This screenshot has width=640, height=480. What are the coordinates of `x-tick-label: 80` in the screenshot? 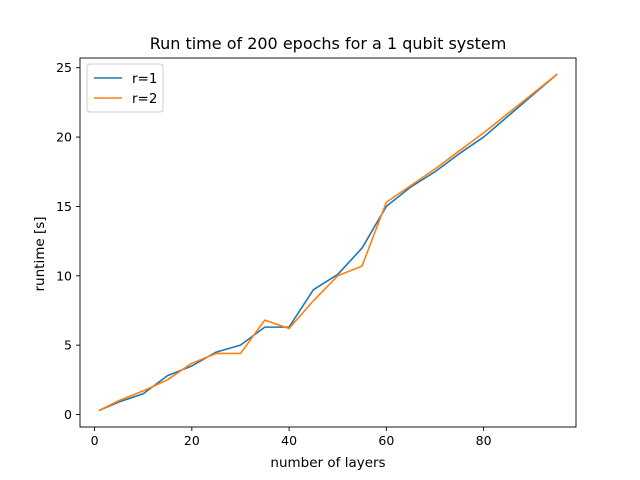 It's located at (484, 440).